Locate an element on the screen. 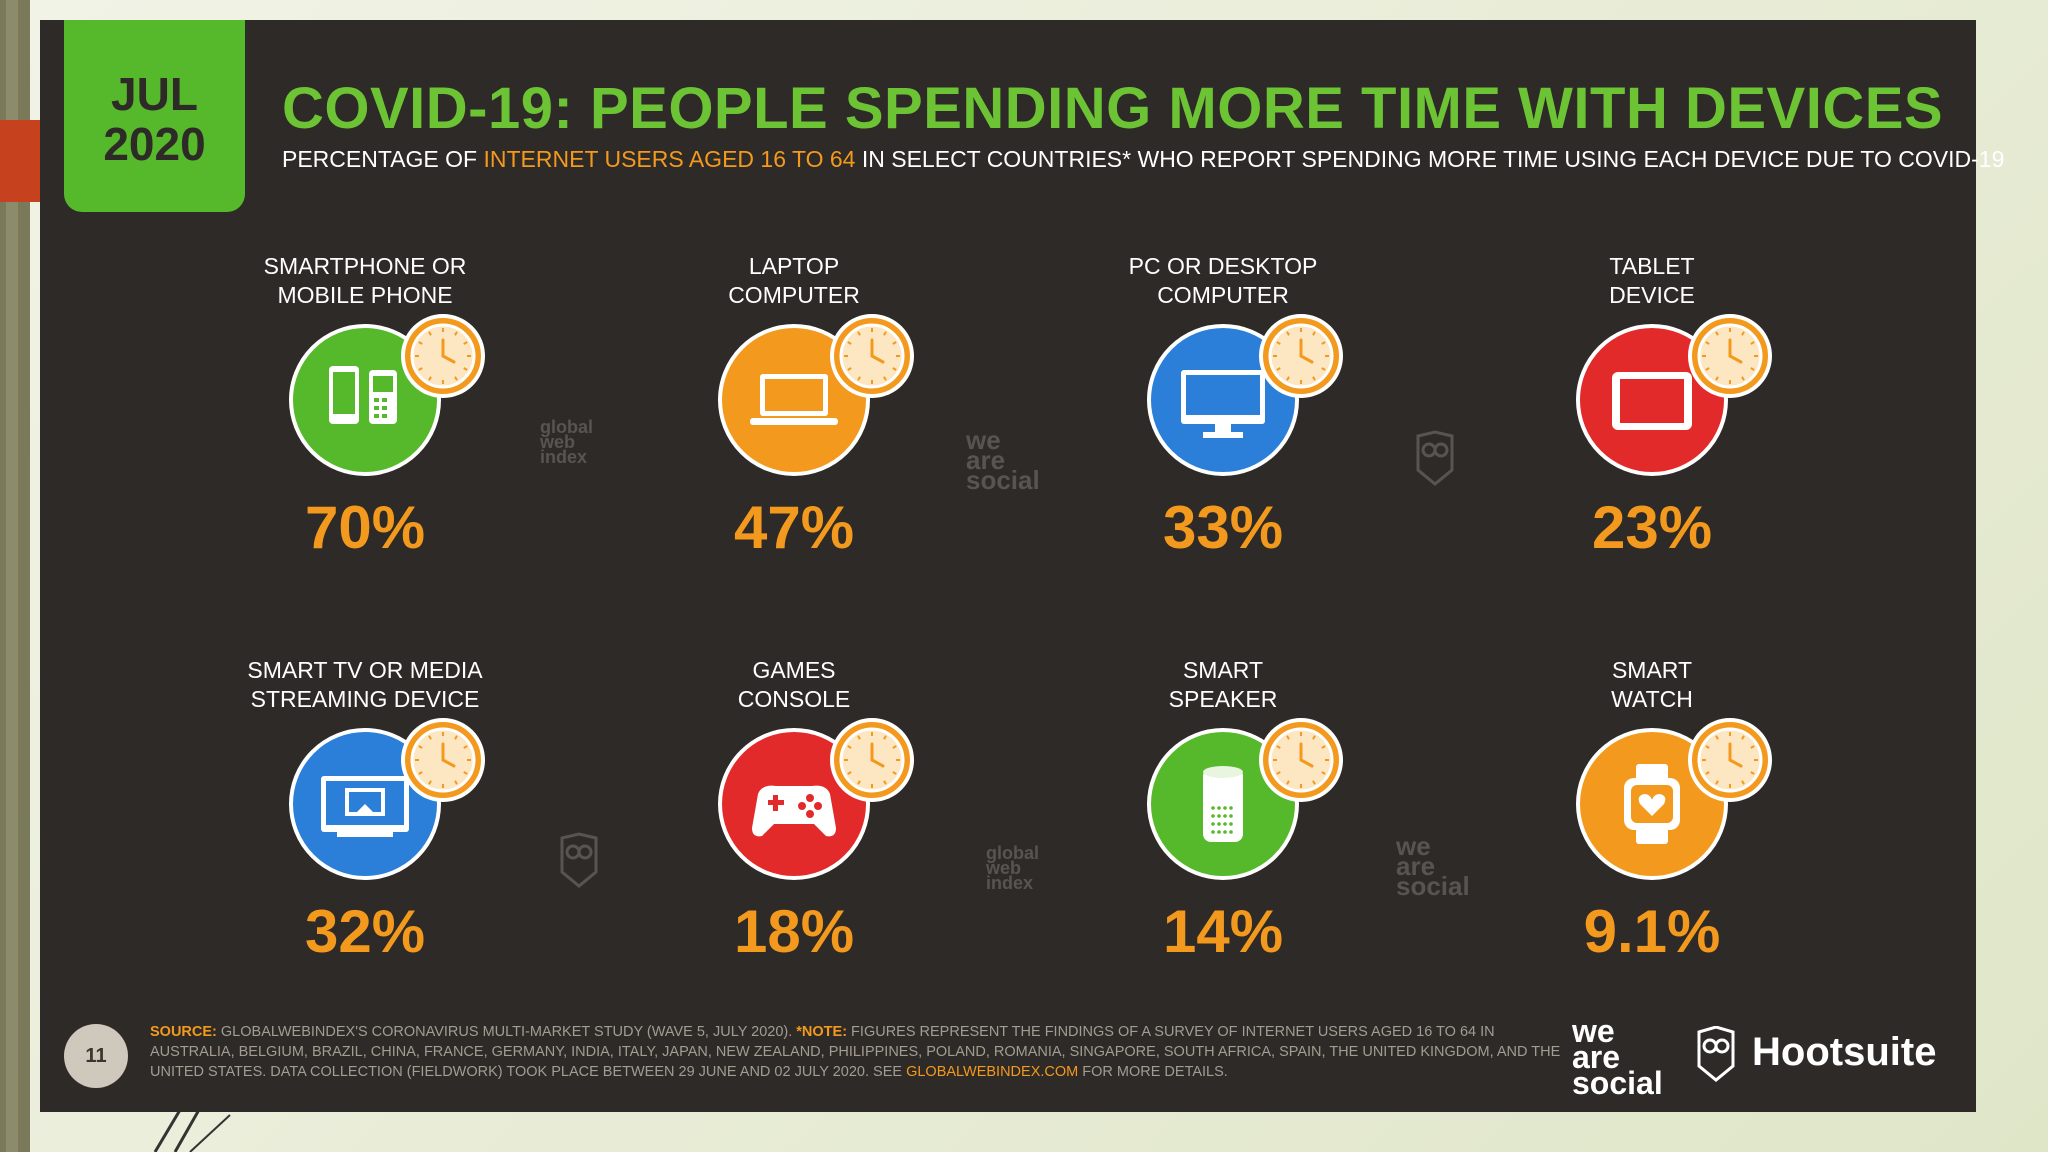 The image size is (2048, 1152). device-percentage: 70% is located at coordinates (365, 527).